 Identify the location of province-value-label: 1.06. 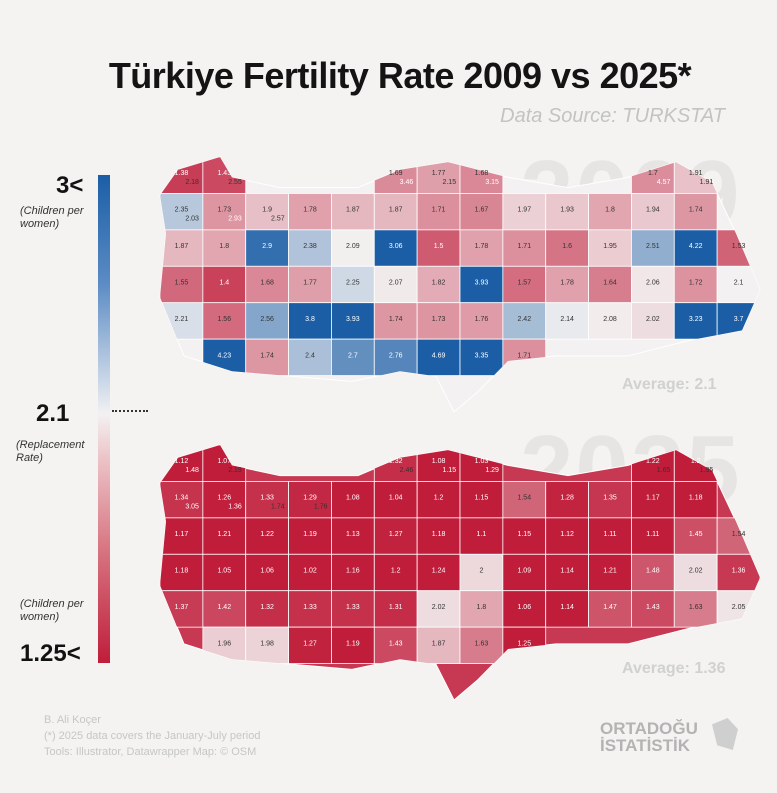
(267, 571).